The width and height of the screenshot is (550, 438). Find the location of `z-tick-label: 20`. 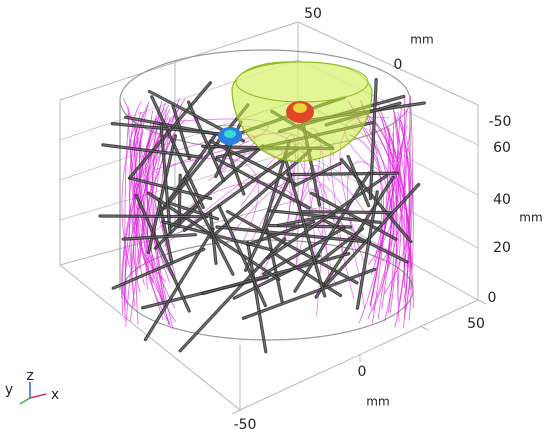

z-tick-label: 20 is located at coordinates (502, 248).